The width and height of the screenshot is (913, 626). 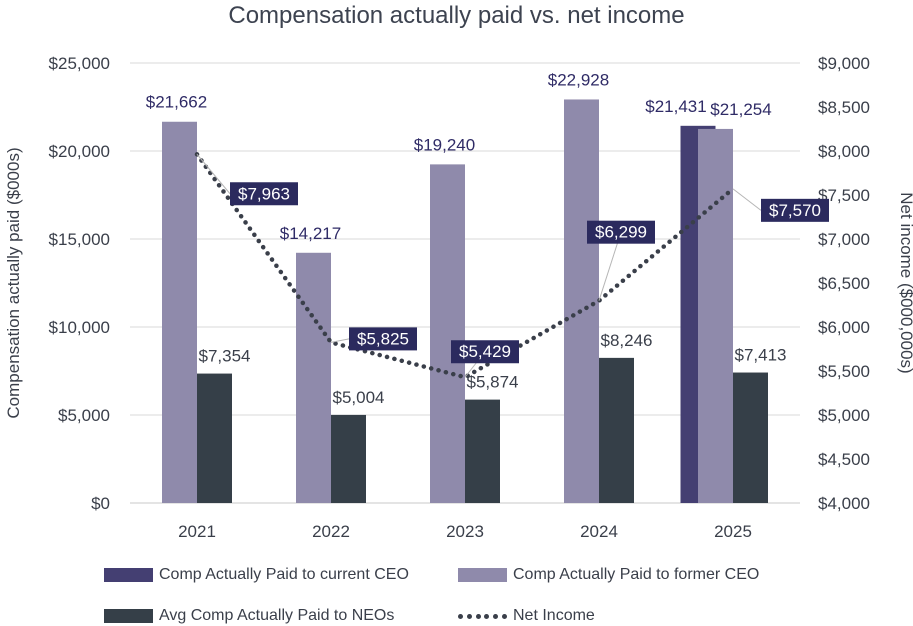 What do you see at coordinates (578, 79) in the screenshot?
I see `data-label-former-ceo: $22,928` at bounding box center [578, 79].